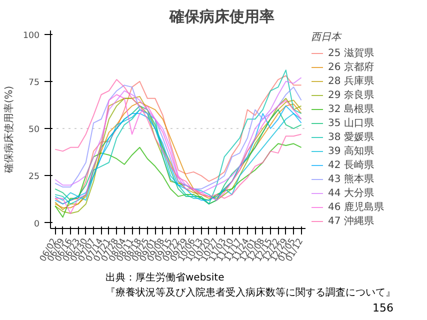 The image size is (427, 320). What do you see at coordinates (351, 151) in the screenshot?
I see `legend-label: 39 高知県` at bounding box center [351, 151].